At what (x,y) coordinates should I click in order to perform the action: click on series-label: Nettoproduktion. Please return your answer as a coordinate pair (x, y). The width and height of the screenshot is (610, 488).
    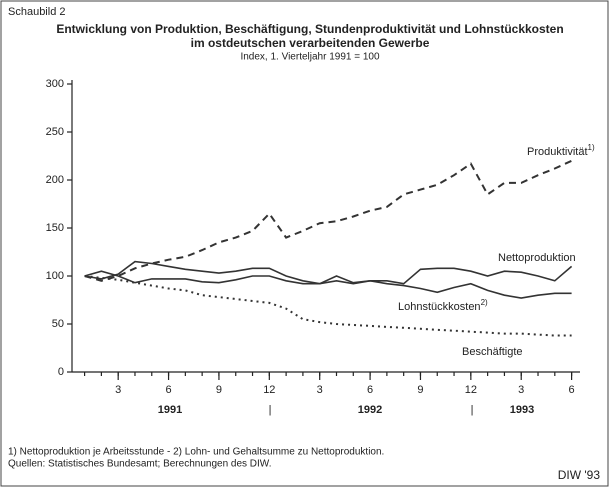
    Looking at the image, I should click on (537, 258).